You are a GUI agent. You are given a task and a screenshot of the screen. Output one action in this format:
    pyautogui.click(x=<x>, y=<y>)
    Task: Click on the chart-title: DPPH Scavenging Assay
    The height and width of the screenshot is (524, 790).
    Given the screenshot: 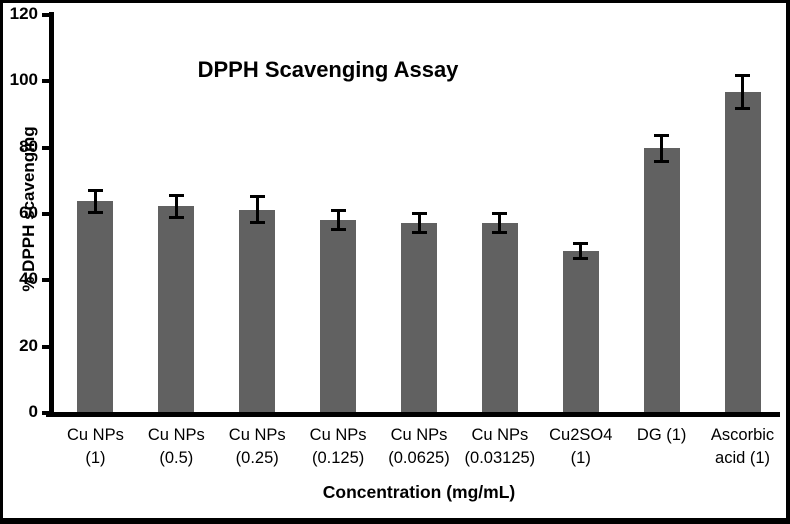 What is the action you would take?
    pyautogui.click(x=328, y=69)
    